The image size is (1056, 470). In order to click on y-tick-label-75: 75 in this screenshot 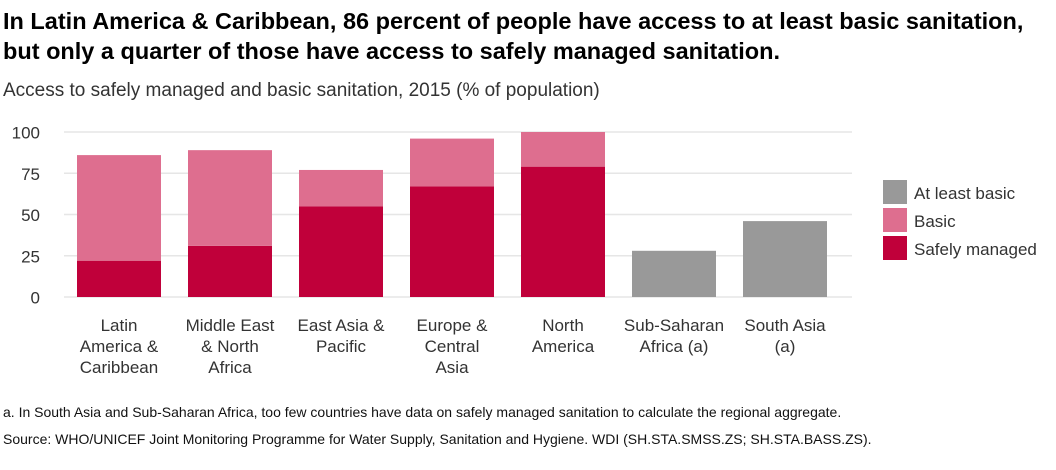, I will do `click(30, 174)`.